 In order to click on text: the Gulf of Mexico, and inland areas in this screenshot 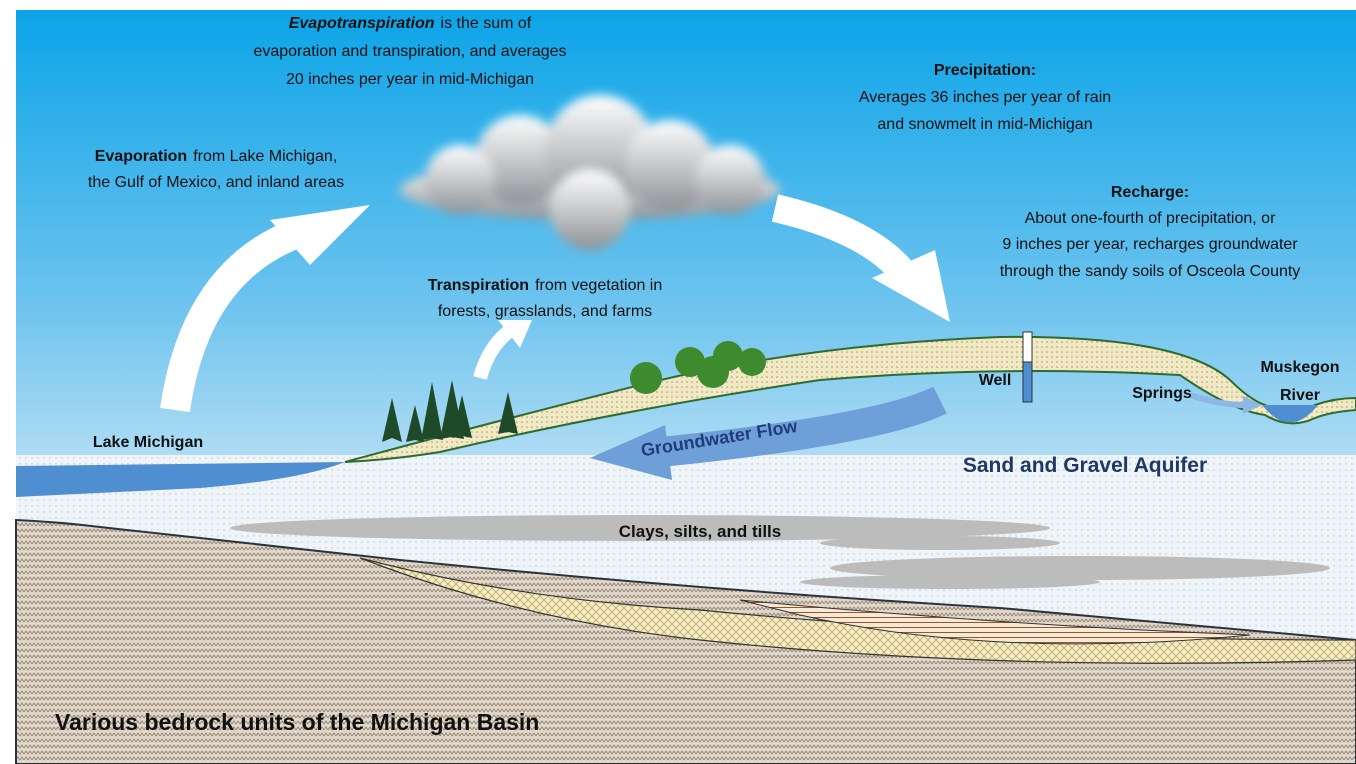, I will do `click(216, 182)`.